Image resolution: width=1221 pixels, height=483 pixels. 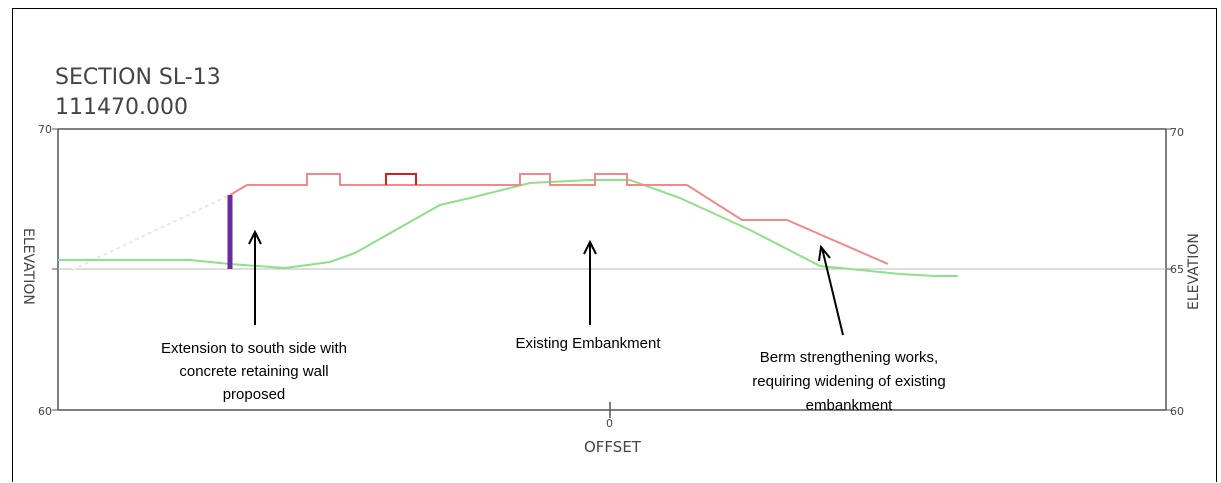 I want to click on arrowhead-existing, so click(x=590, y=247).